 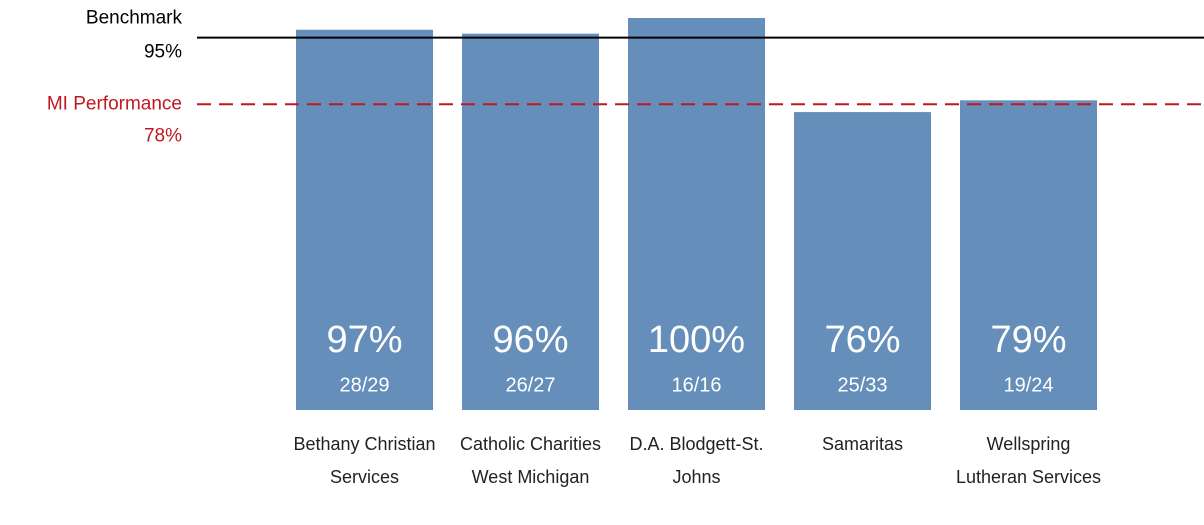 What do you see at coordinates (696, 340) in the screenshot?
I see `bar-value-label: 100%` at bounding box center [696, 340].